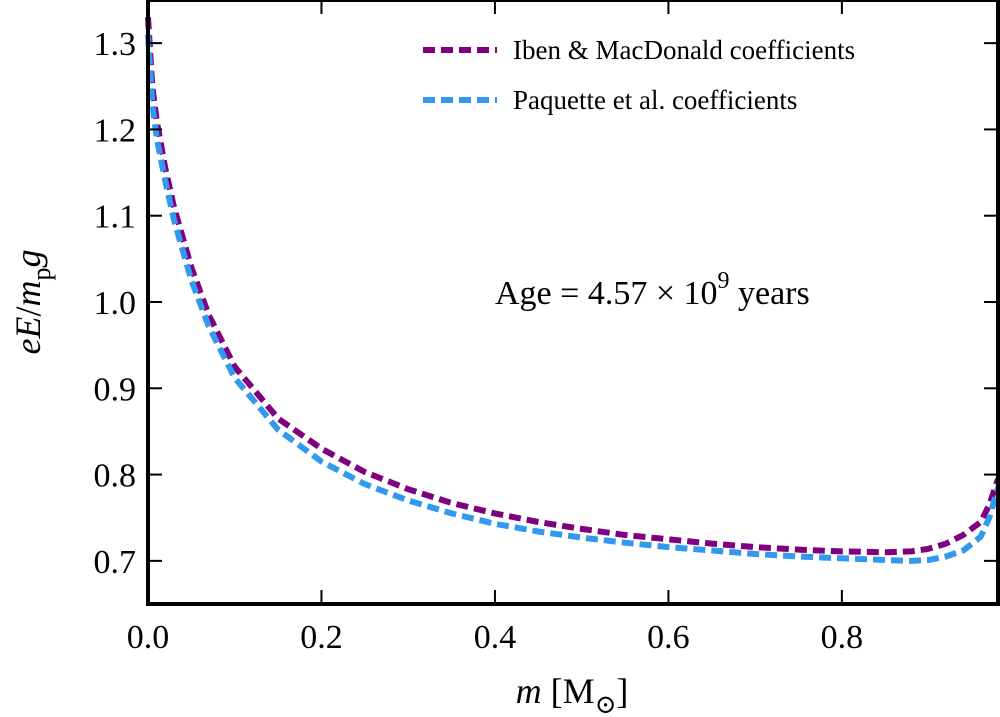 The width and height of the screenshot is (1000, 717). What do you see at coordinates (770, 293) in the screenshot?
I see `age-annotation-suffix: years` at bounding box center [770, 293].